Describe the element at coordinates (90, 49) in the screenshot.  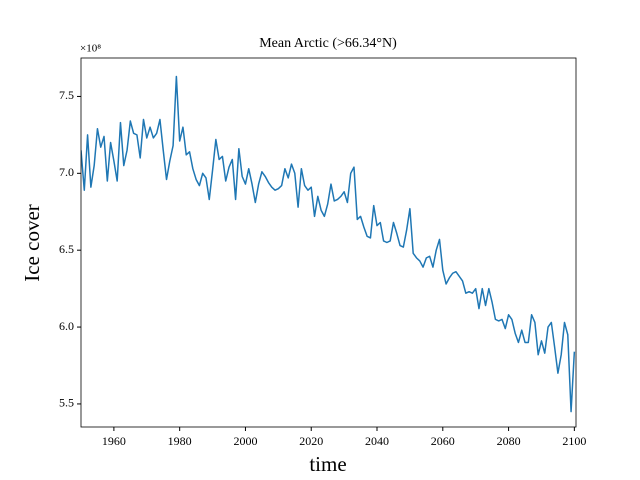
I see `y-offset-label: ×10⁸` at that location.